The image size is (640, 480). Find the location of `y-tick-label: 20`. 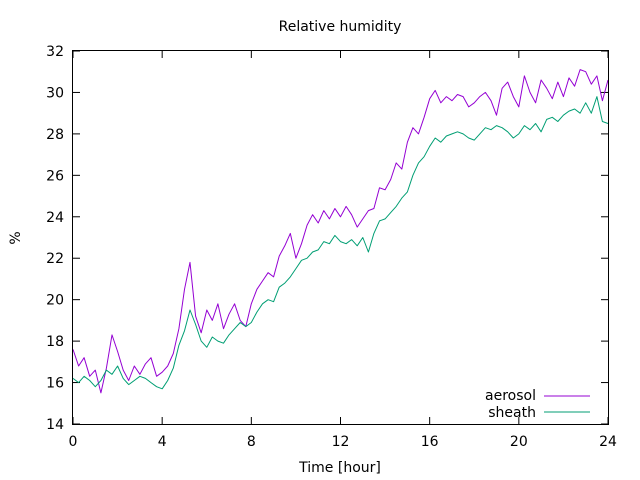

y-tick-label: 20 is located at coordinates (55, 301).